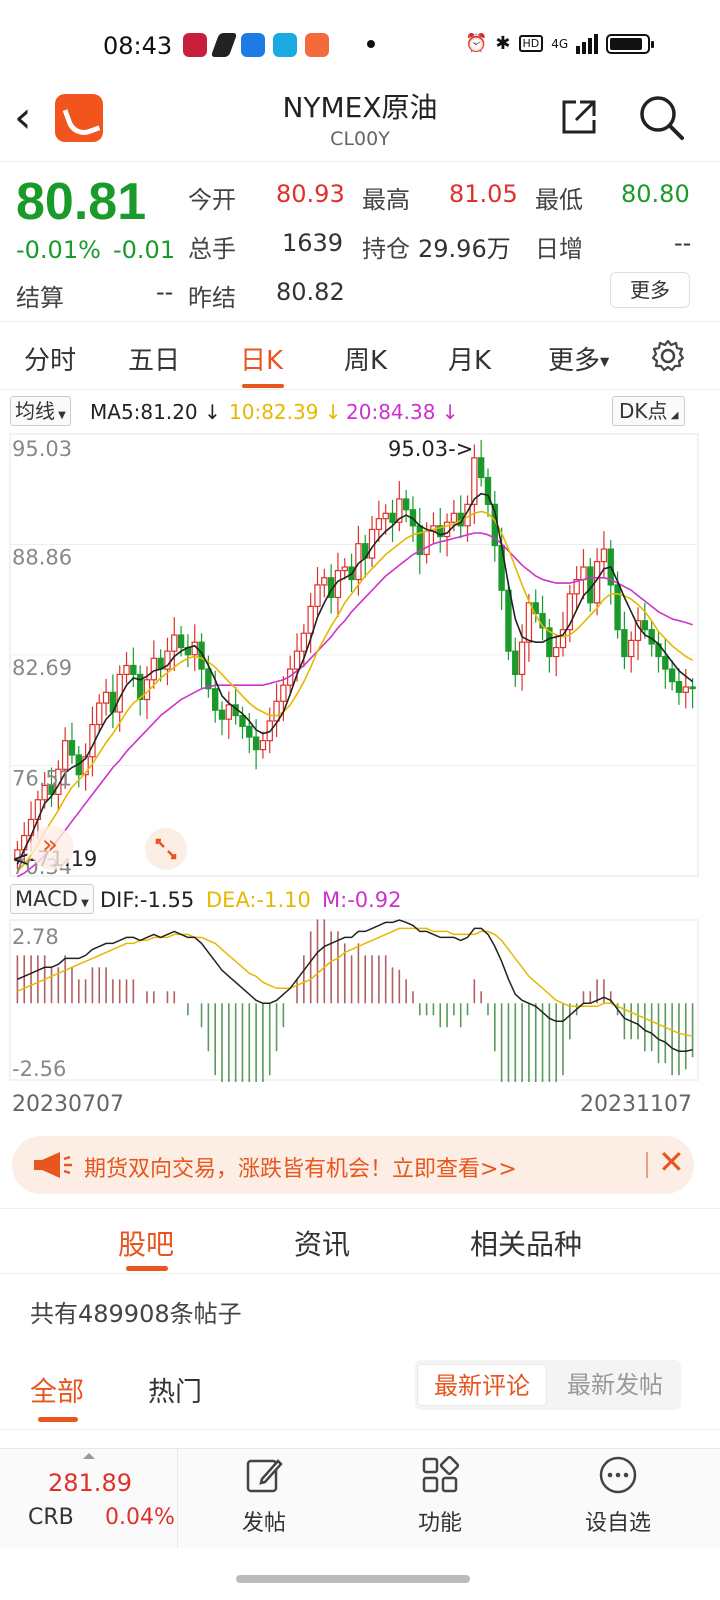 The height and width of the screenshot is (1600, 720). Describe the element at coordinates (386, 249) in the screenshot. I see `open-interest-label: 持仓` at that location.